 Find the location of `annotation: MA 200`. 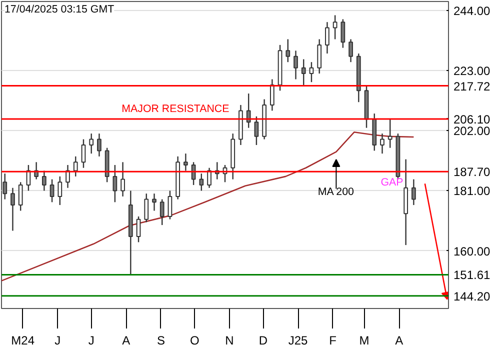

annotation: MA 200 is located at coordinates (336, 192).